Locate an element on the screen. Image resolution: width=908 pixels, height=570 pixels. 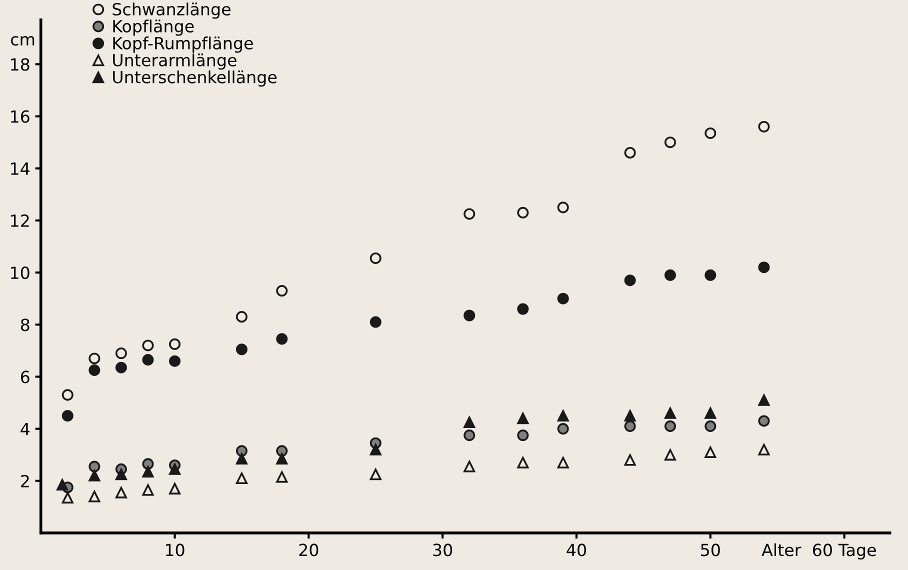
x-tick-label: 50 is located at coordinates (710, 550).